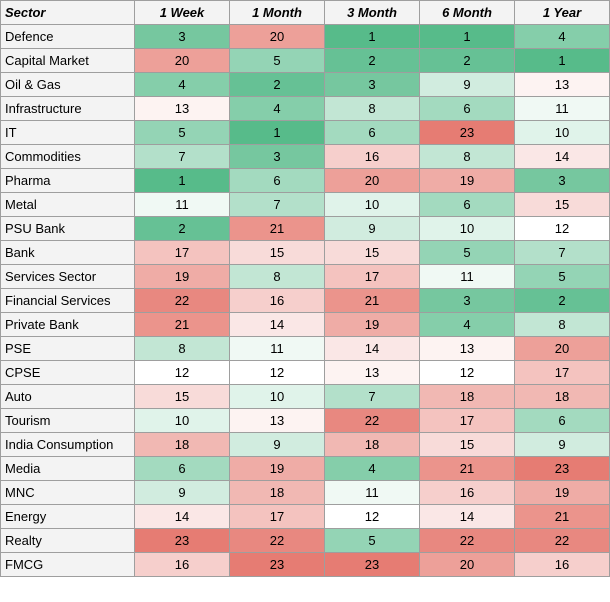 The height and width of the screenshot is (602, 610). Describe the element at coordinates (182, 12) in the screenshot. I see `column-header: 1 Week` at that location.